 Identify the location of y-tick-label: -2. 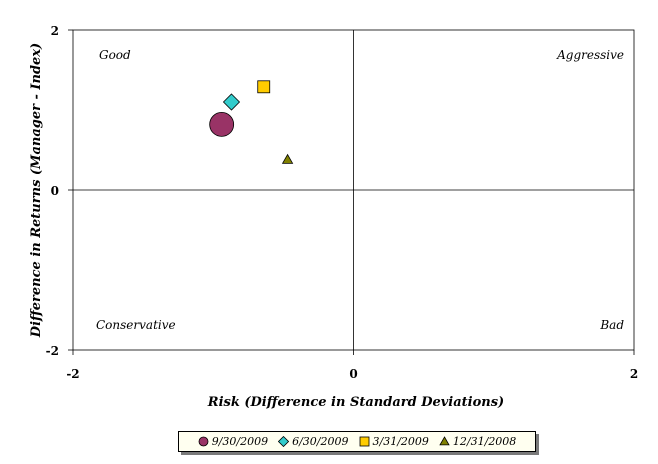
(52, 351).